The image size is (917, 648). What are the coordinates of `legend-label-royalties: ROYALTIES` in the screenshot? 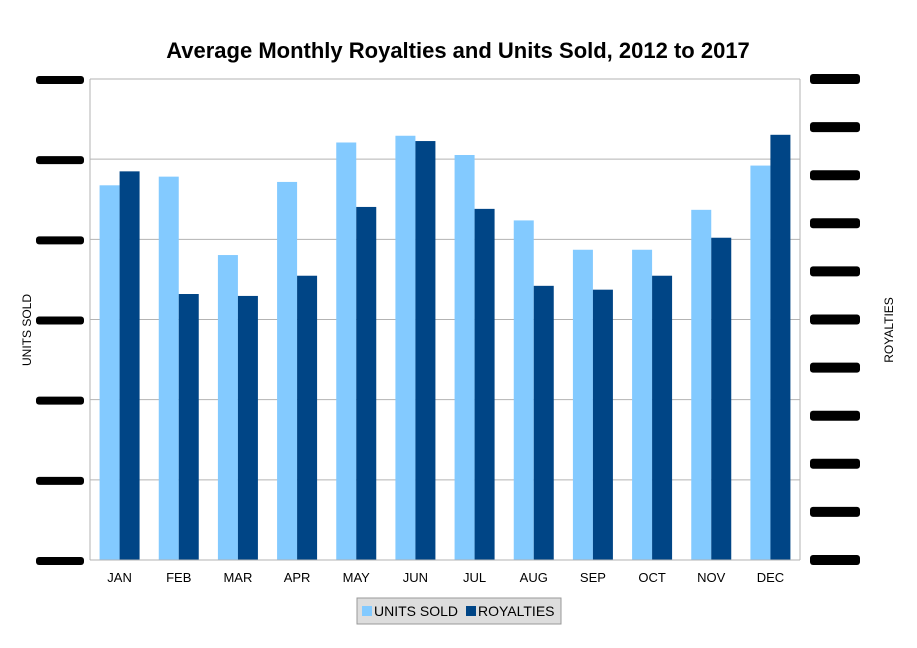 It's located at (516, 611).